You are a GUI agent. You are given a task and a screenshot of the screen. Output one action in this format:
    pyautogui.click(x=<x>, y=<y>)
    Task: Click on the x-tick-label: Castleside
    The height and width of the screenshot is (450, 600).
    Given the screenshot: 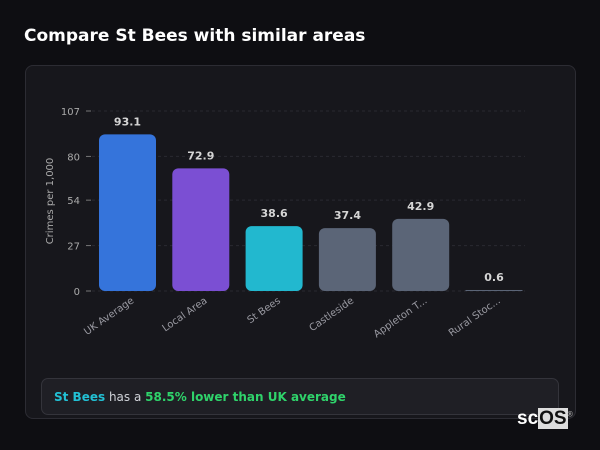 What is the action you would take?
    pyautogui.click(x=331, y=314)
    